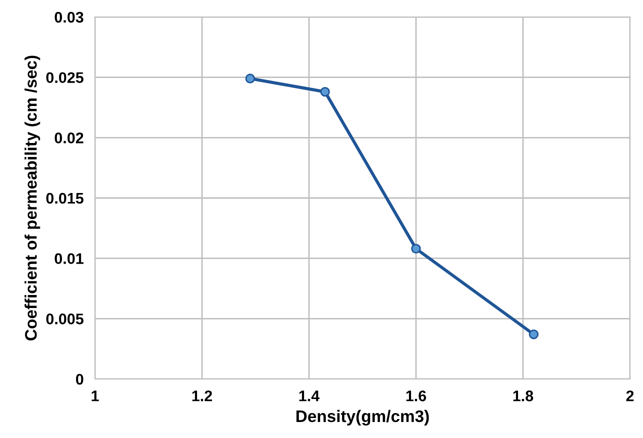  What do you see at coordinates (202, 396) in the screenshot?
I see `x-tick-label: 1.2` at bounding box center [202, 396].